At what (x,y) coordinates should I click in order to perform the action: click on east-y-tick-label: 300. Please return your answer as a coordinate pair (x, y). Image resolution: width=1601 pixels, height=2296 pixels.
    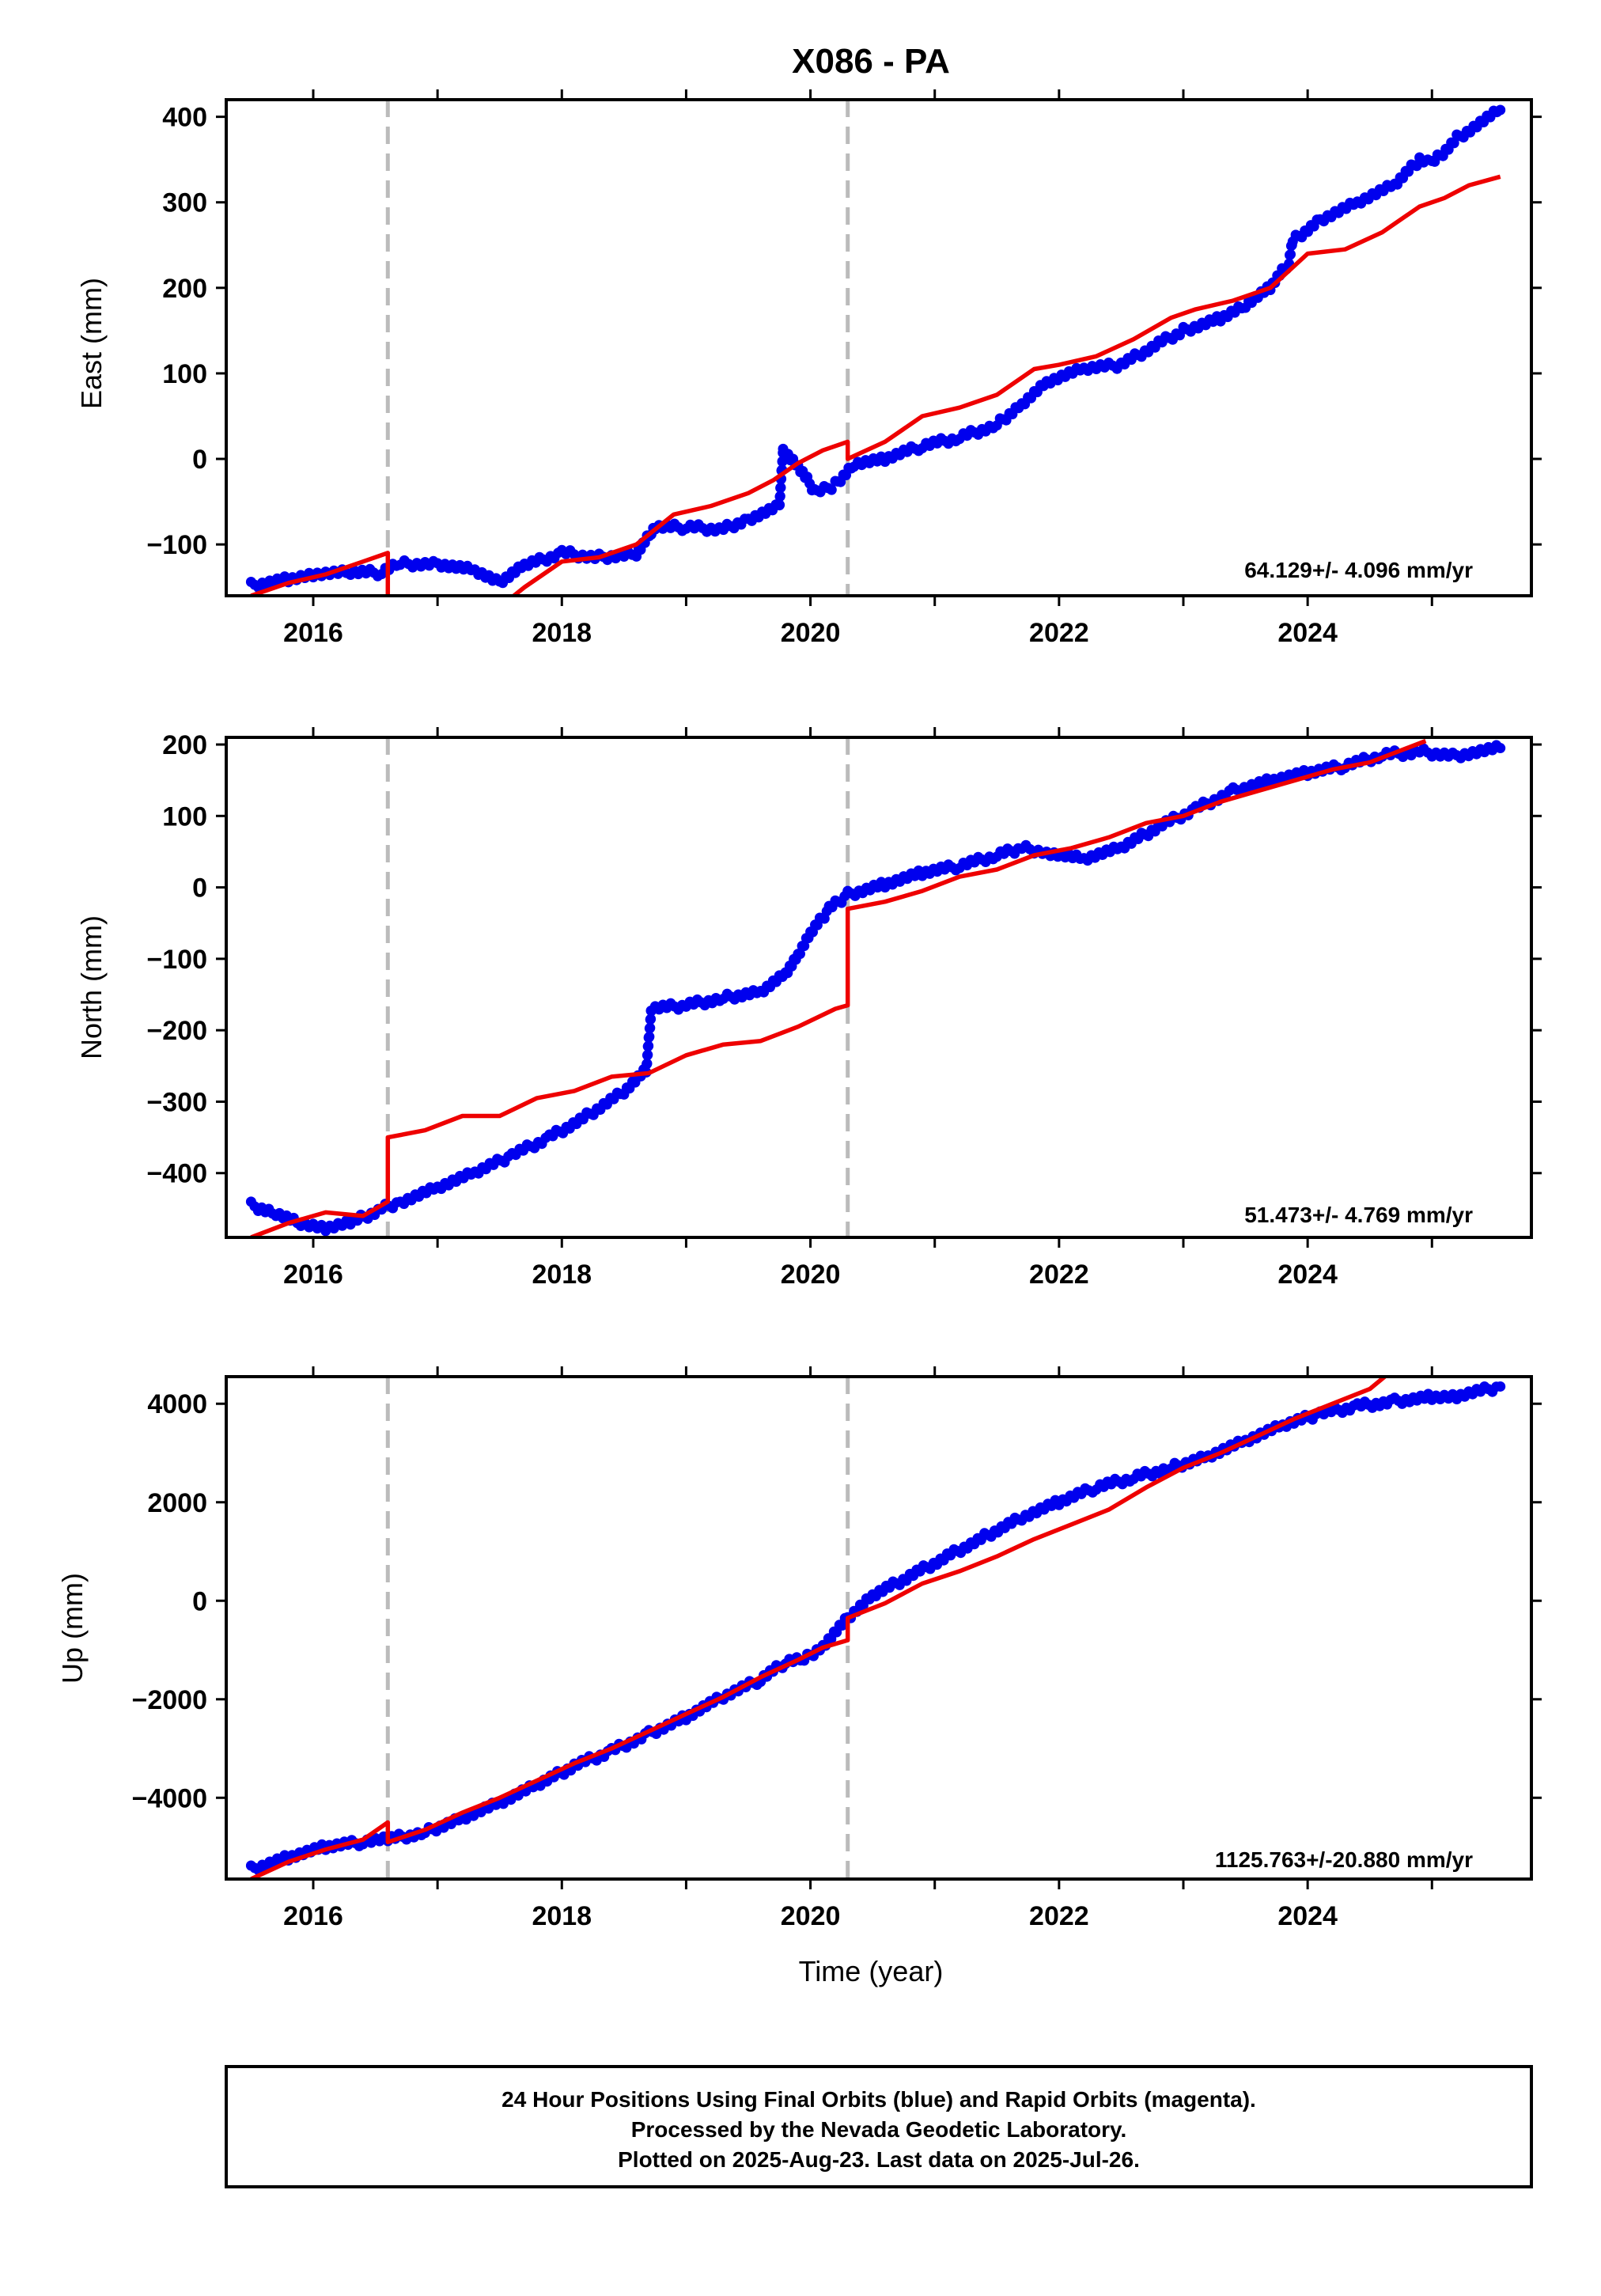
    Looking at the image, I should click on (184, 203).